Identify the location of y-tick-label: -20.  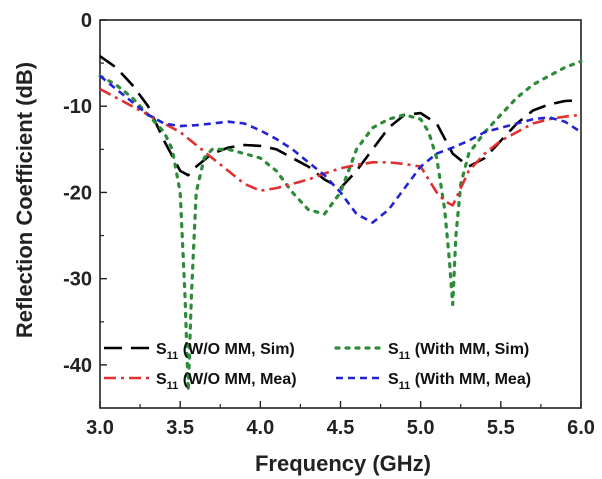
(77, 193).